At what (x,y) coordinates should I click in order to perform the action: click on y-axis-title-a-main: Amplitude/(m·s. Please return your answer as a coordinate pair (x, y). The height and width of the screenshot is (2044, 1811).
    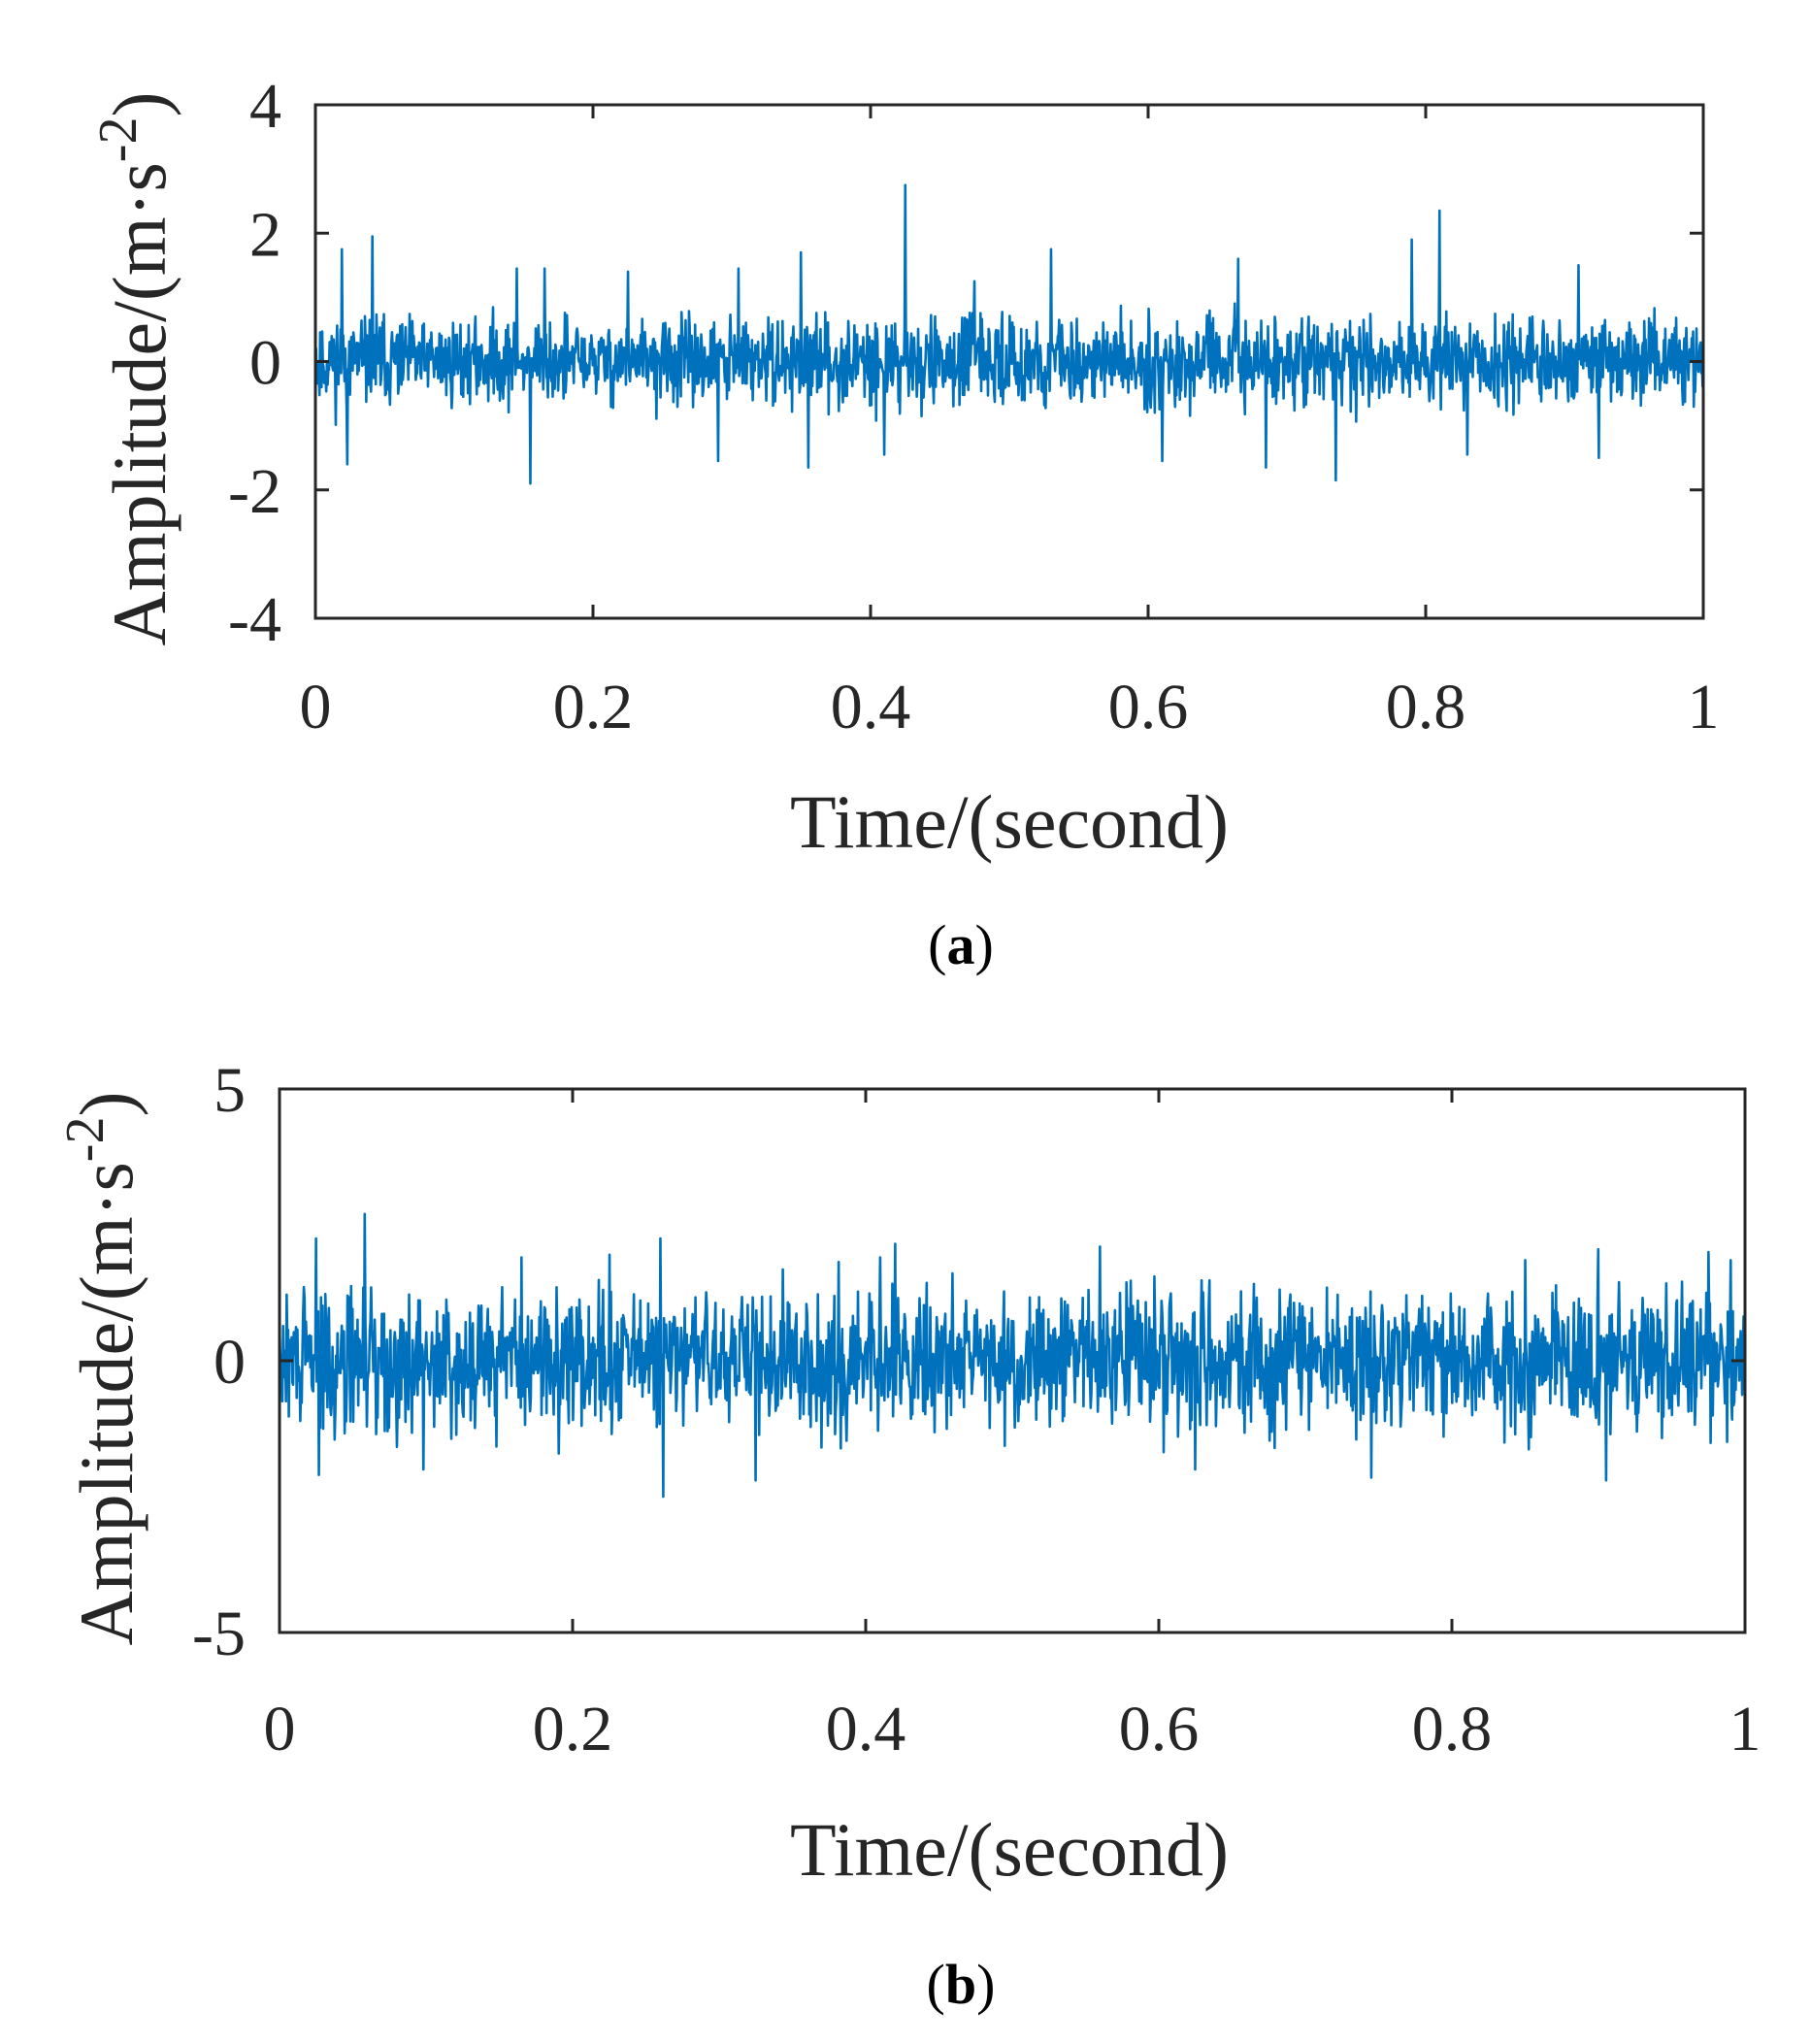
    Looking at the image, I should click on (139, 403).